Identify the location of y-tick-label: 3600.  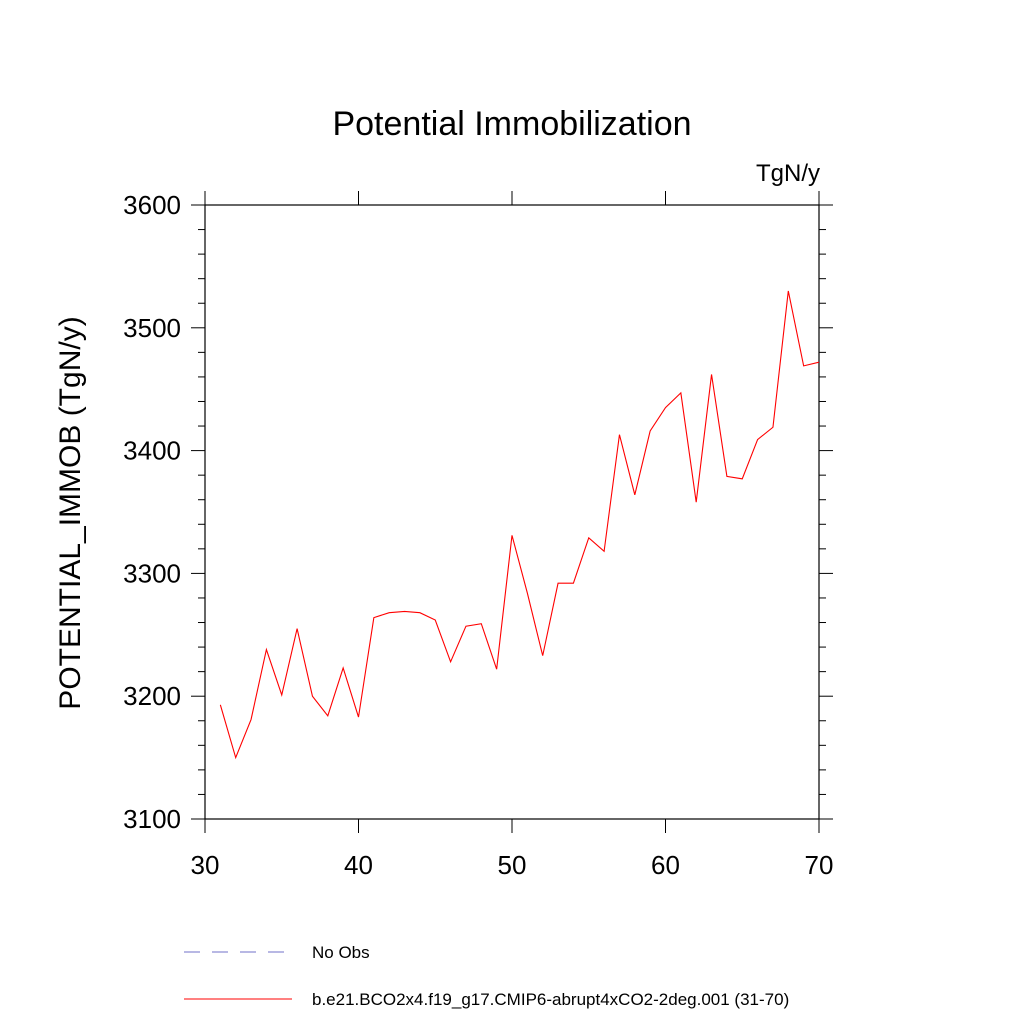
(152, 205).